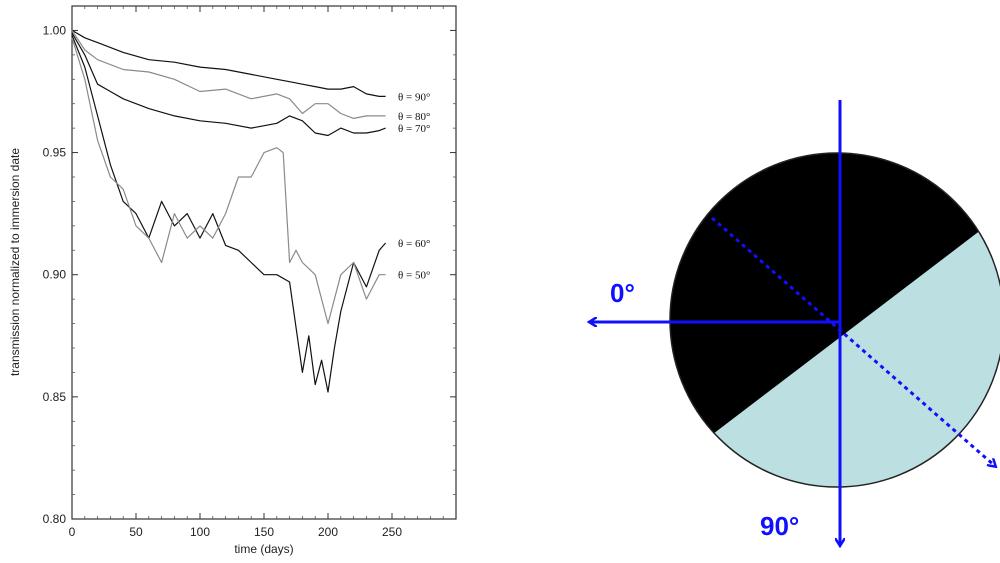 Image resolution: width=1000 pixels, height=563 pixels. I want to click on diagonal-dotted-arrow, so click(853, 341).